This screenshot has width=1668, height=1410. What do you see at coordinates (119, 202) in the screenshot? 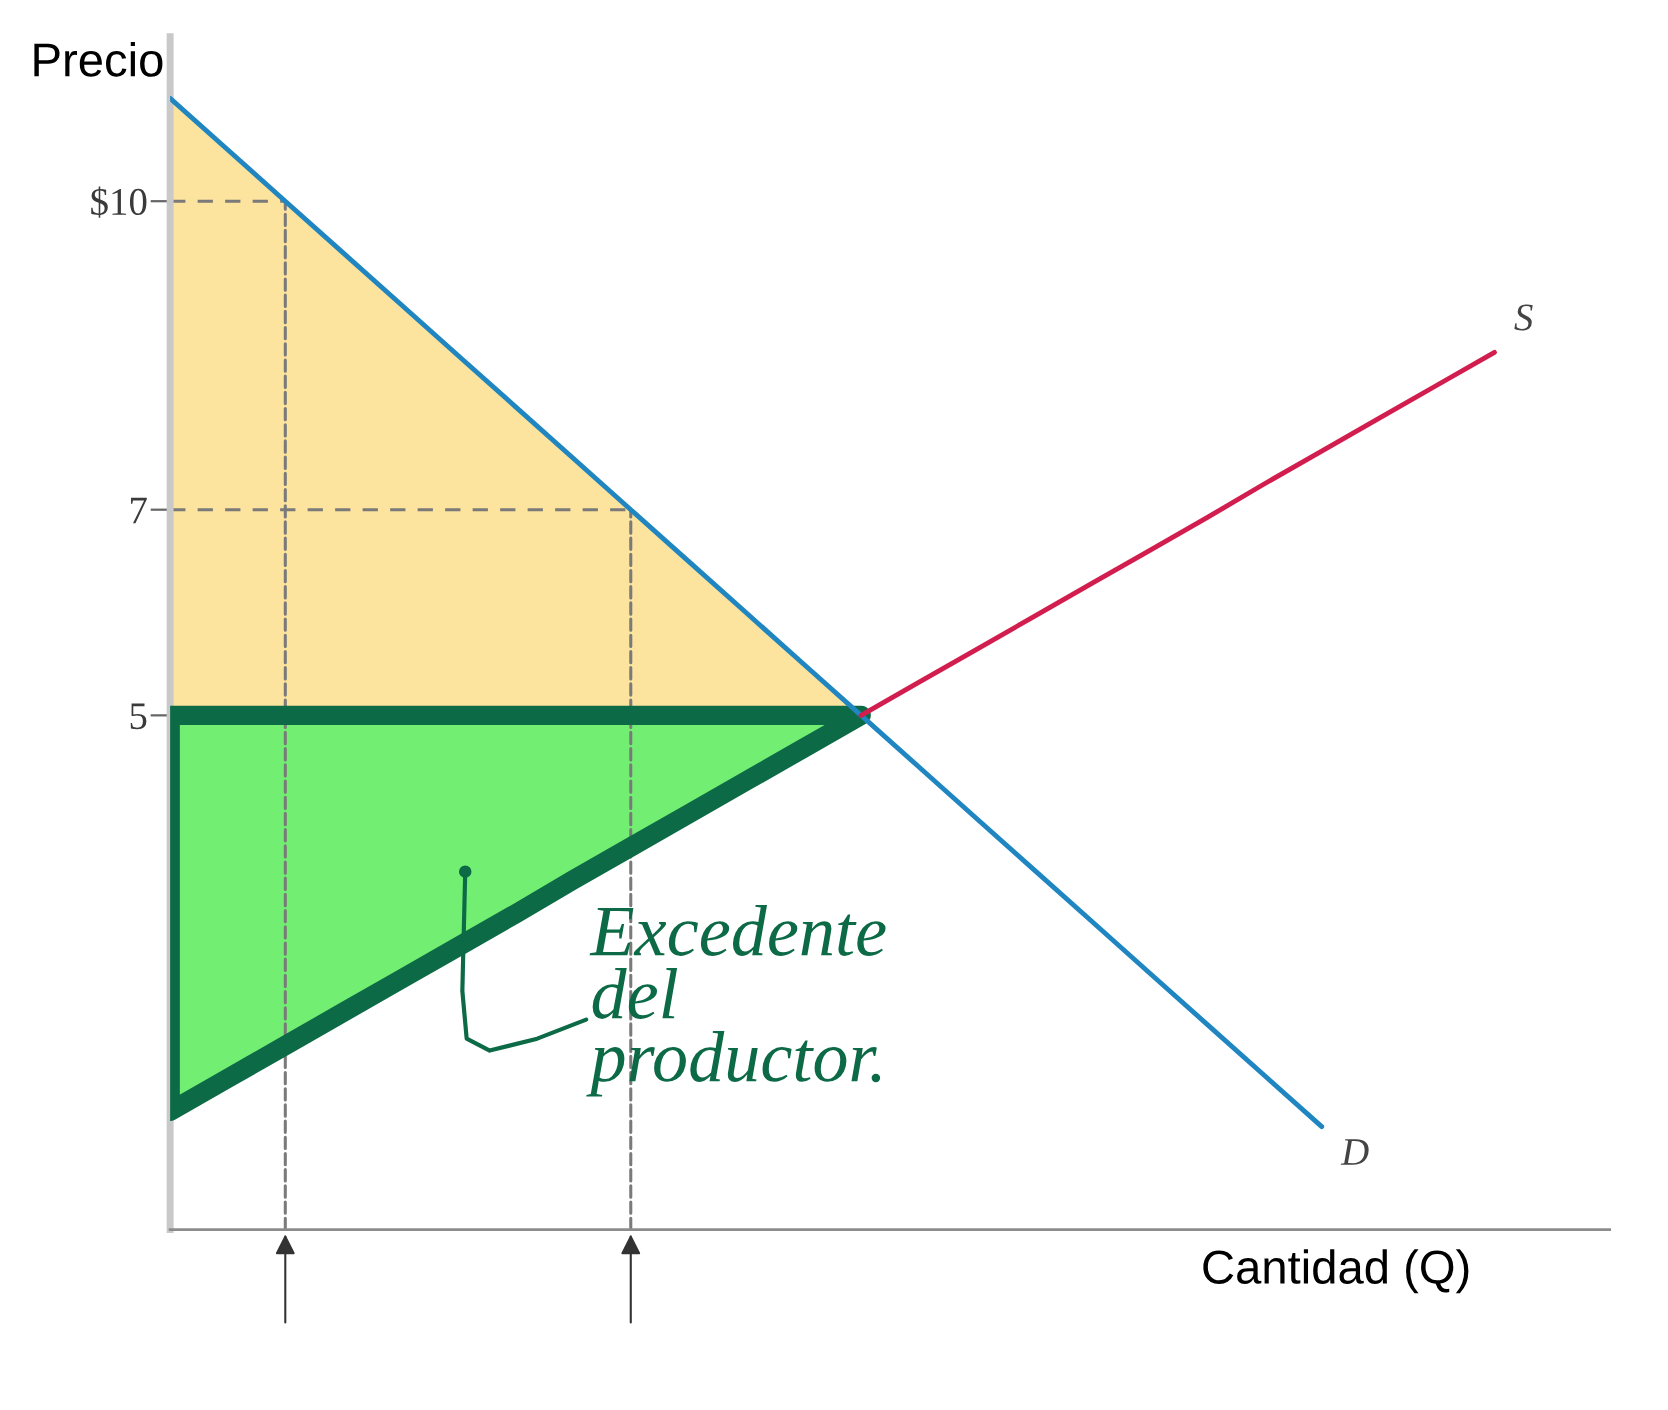
I see `y-tick-label: $10` at bounding box center [119, 202].